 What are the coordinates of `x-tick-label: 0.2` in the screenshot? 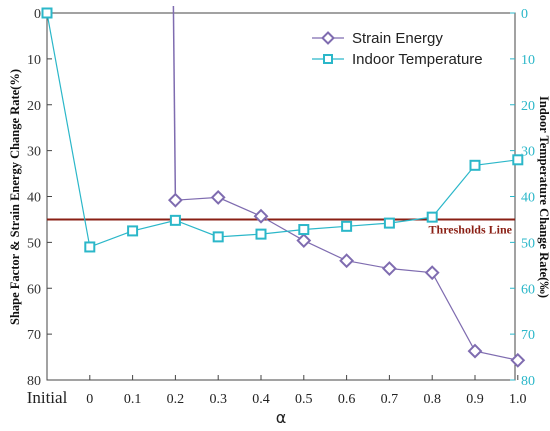 It's located at (176, 399).